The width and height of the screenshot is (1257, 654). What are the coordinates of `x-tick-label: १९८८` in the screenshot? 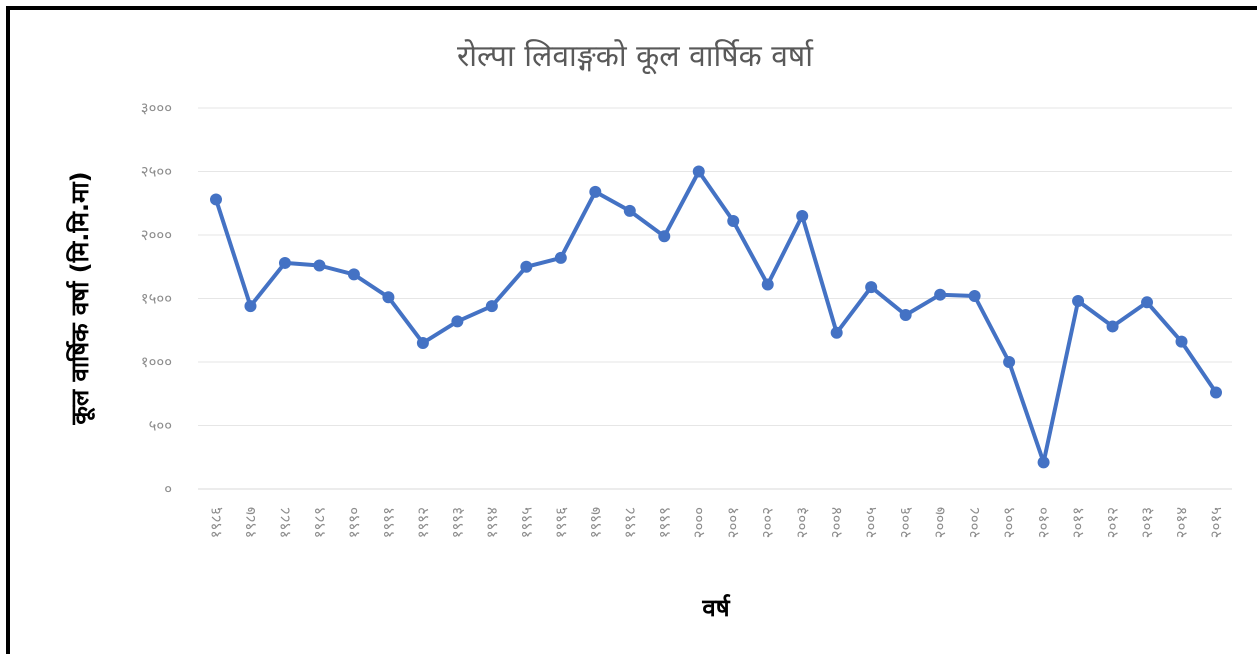 It's located at (285, 522).